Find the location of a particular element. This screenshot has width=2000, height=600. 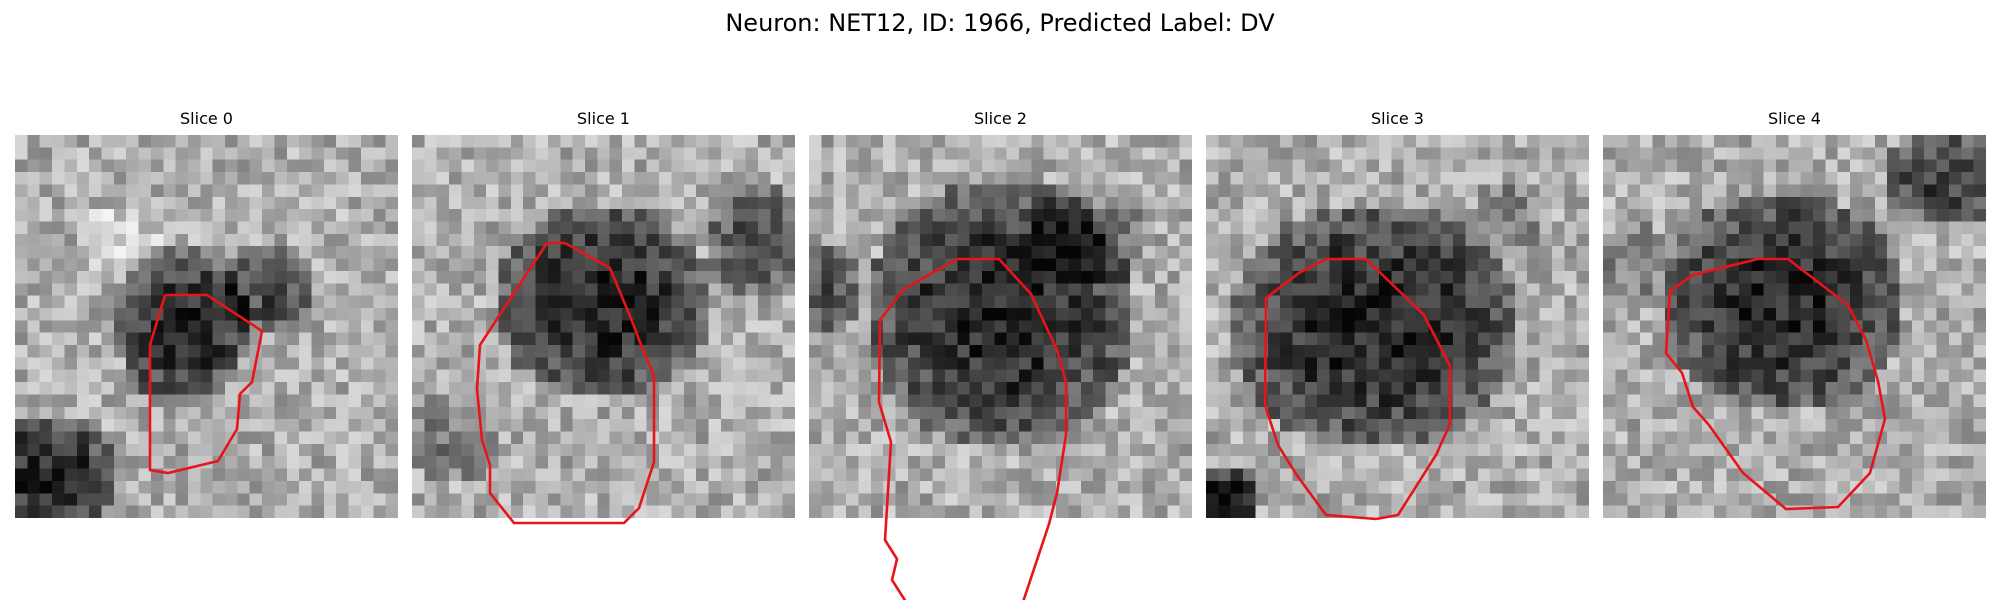

slice-panel-0: Slice 0 is located at coordinates (206, 313).